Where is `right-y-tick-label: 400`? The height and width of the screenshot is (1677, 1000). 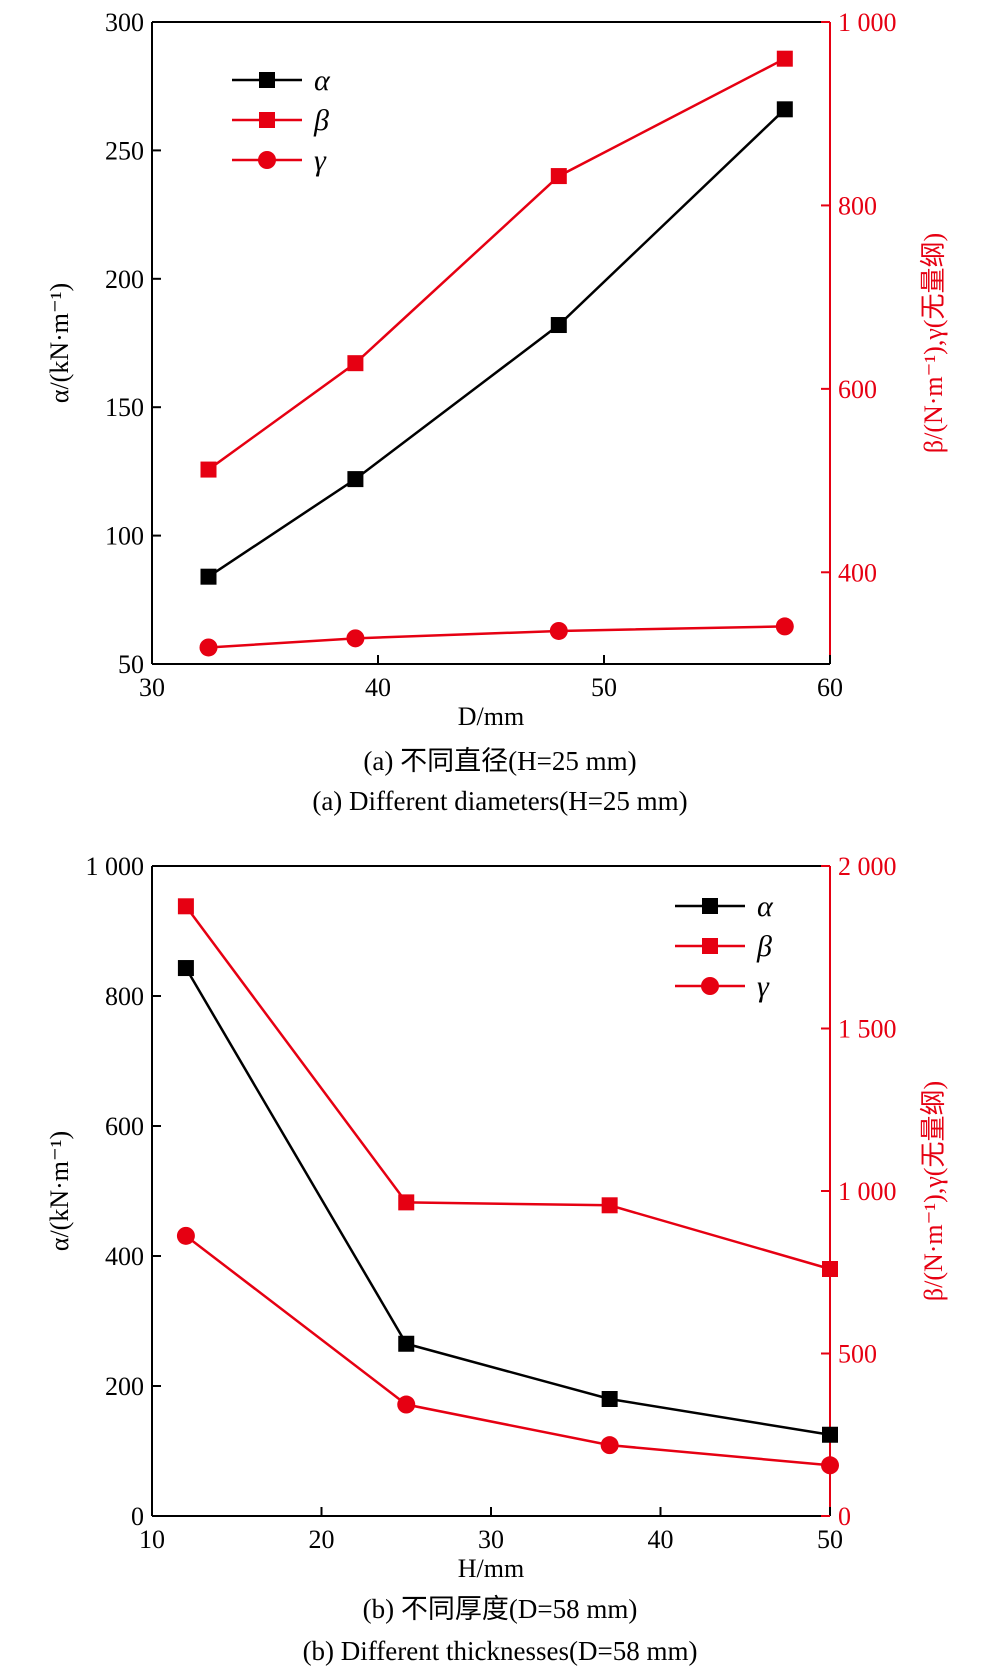 right-y-tick-label: 400 is located at coordinates (857, 572).